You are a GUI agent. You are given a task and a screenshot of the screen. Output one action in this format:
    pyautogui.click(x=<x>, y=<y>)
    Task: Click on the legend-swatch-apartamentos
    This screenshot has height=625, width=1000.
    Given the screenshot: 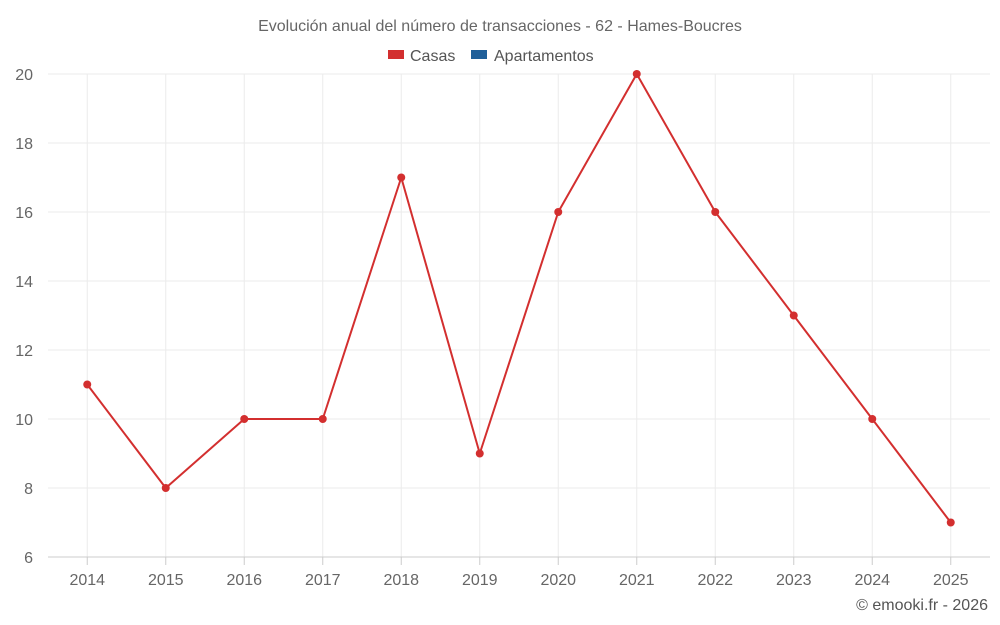 What is the action you would take?
    pyautogui.click(x=479, y=54)
    